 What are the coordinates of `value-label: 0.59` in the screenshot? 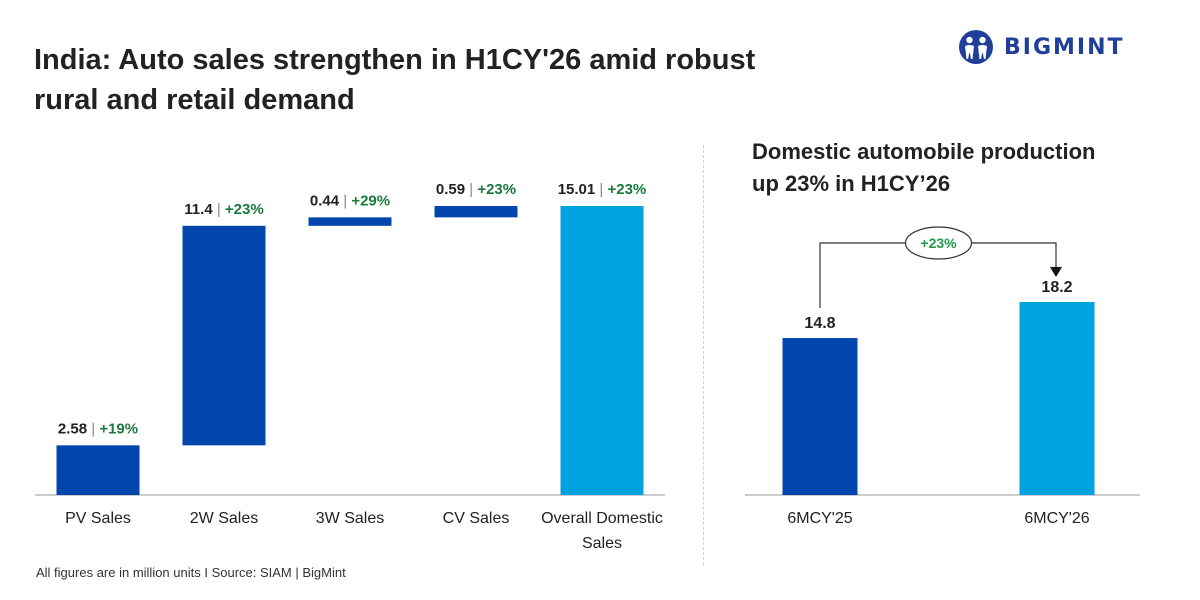 It's located at (450, 189).